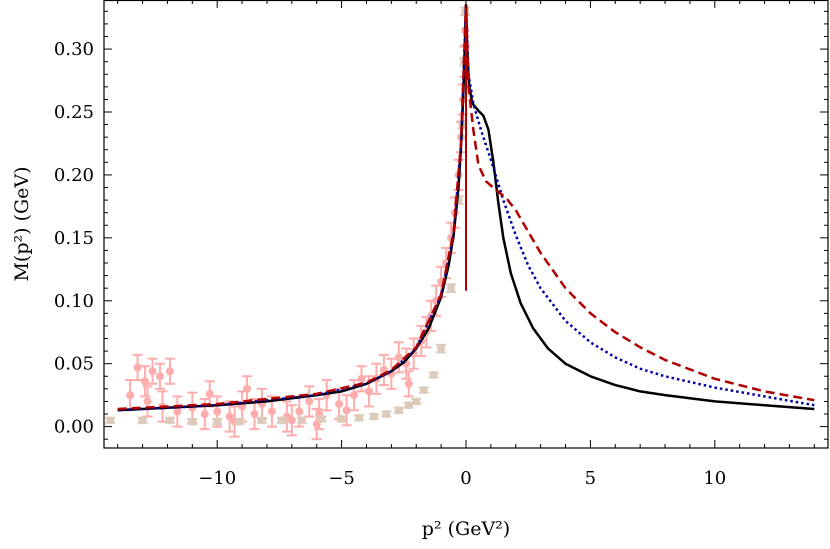  Describe the element at coordinates (341, 478) in the screenshot. I see `x-tick-label: −5` at that location.